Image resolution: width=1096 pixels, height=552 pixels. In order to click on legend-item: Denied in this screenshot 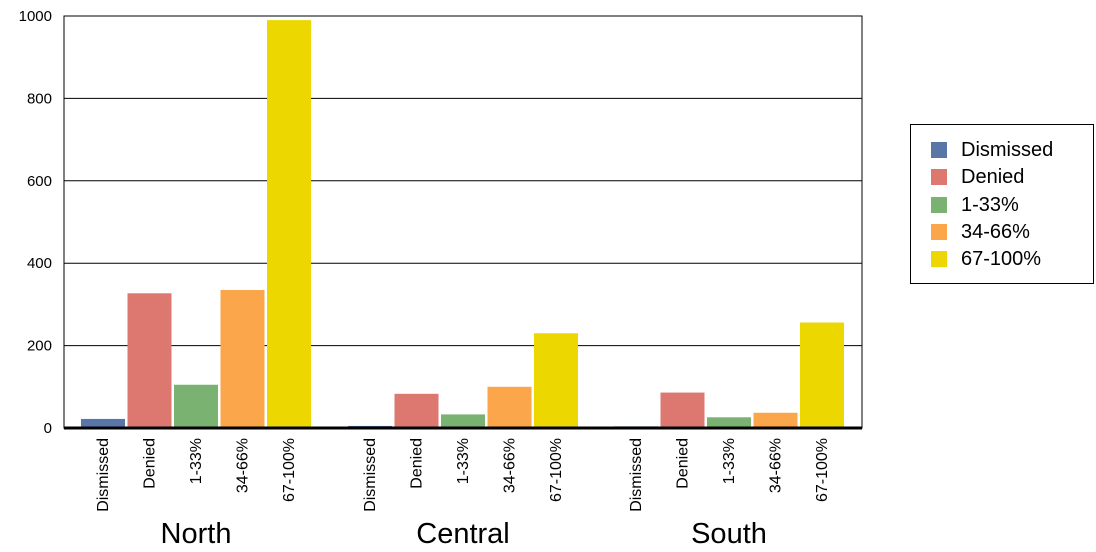, I will do `click(977, 177)`.